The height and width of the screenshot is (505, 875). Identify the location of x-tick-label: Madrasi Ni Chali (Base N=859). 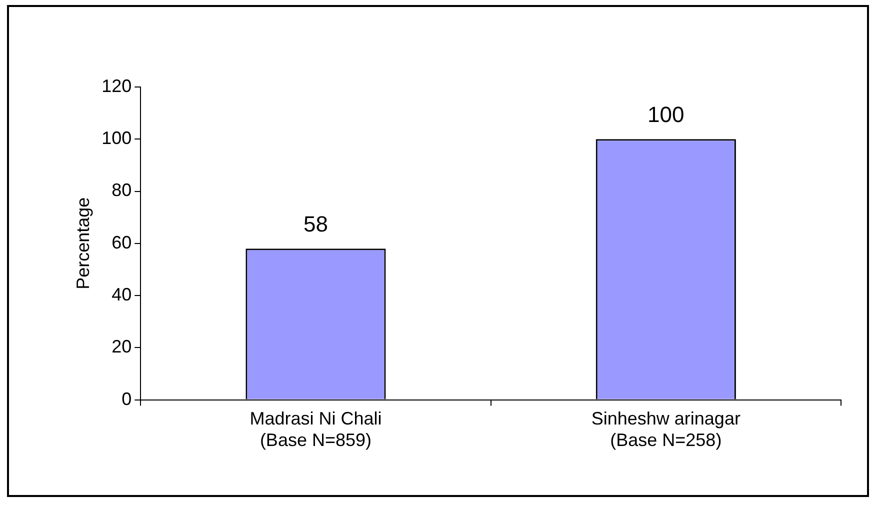
(316, 429).